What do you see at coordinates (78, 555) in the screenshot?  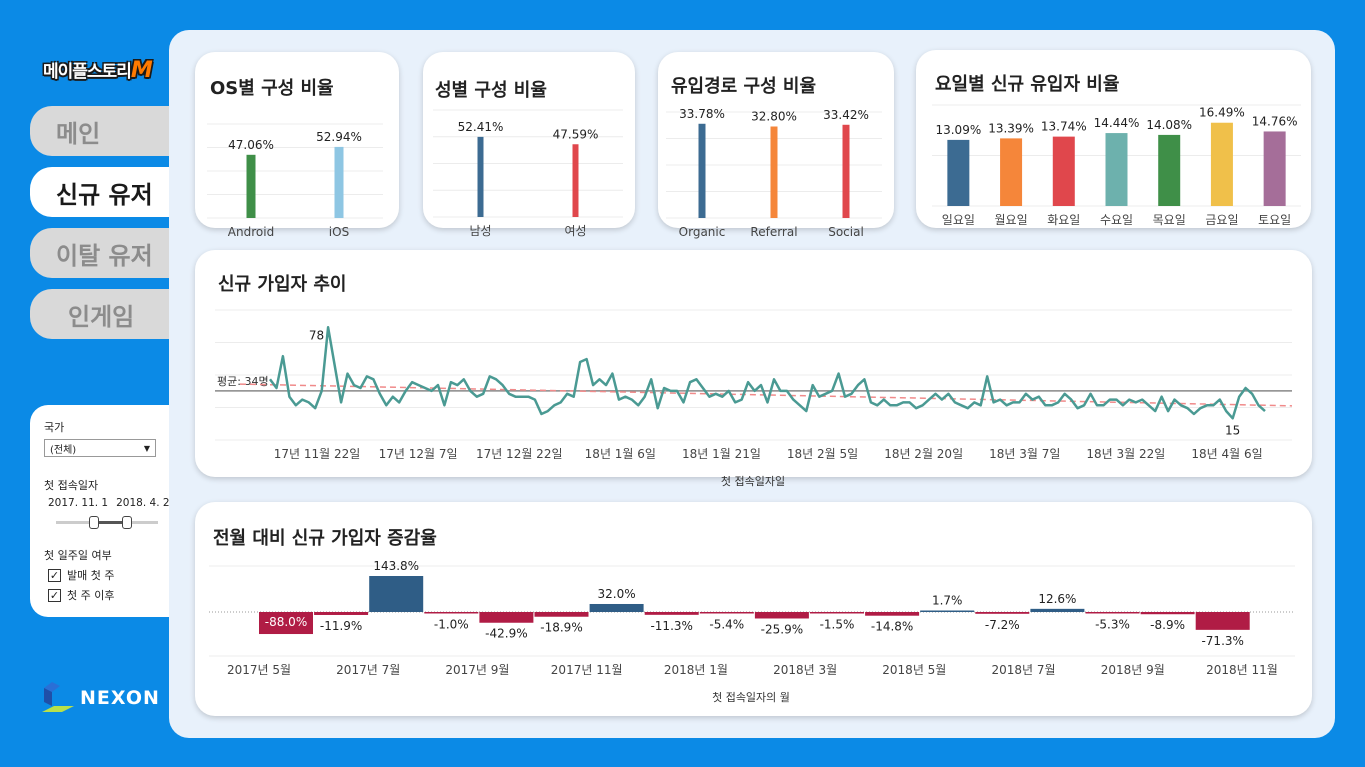 I see `first-week-label: 첫 일주일 여부` at bounding box center [78, 555].